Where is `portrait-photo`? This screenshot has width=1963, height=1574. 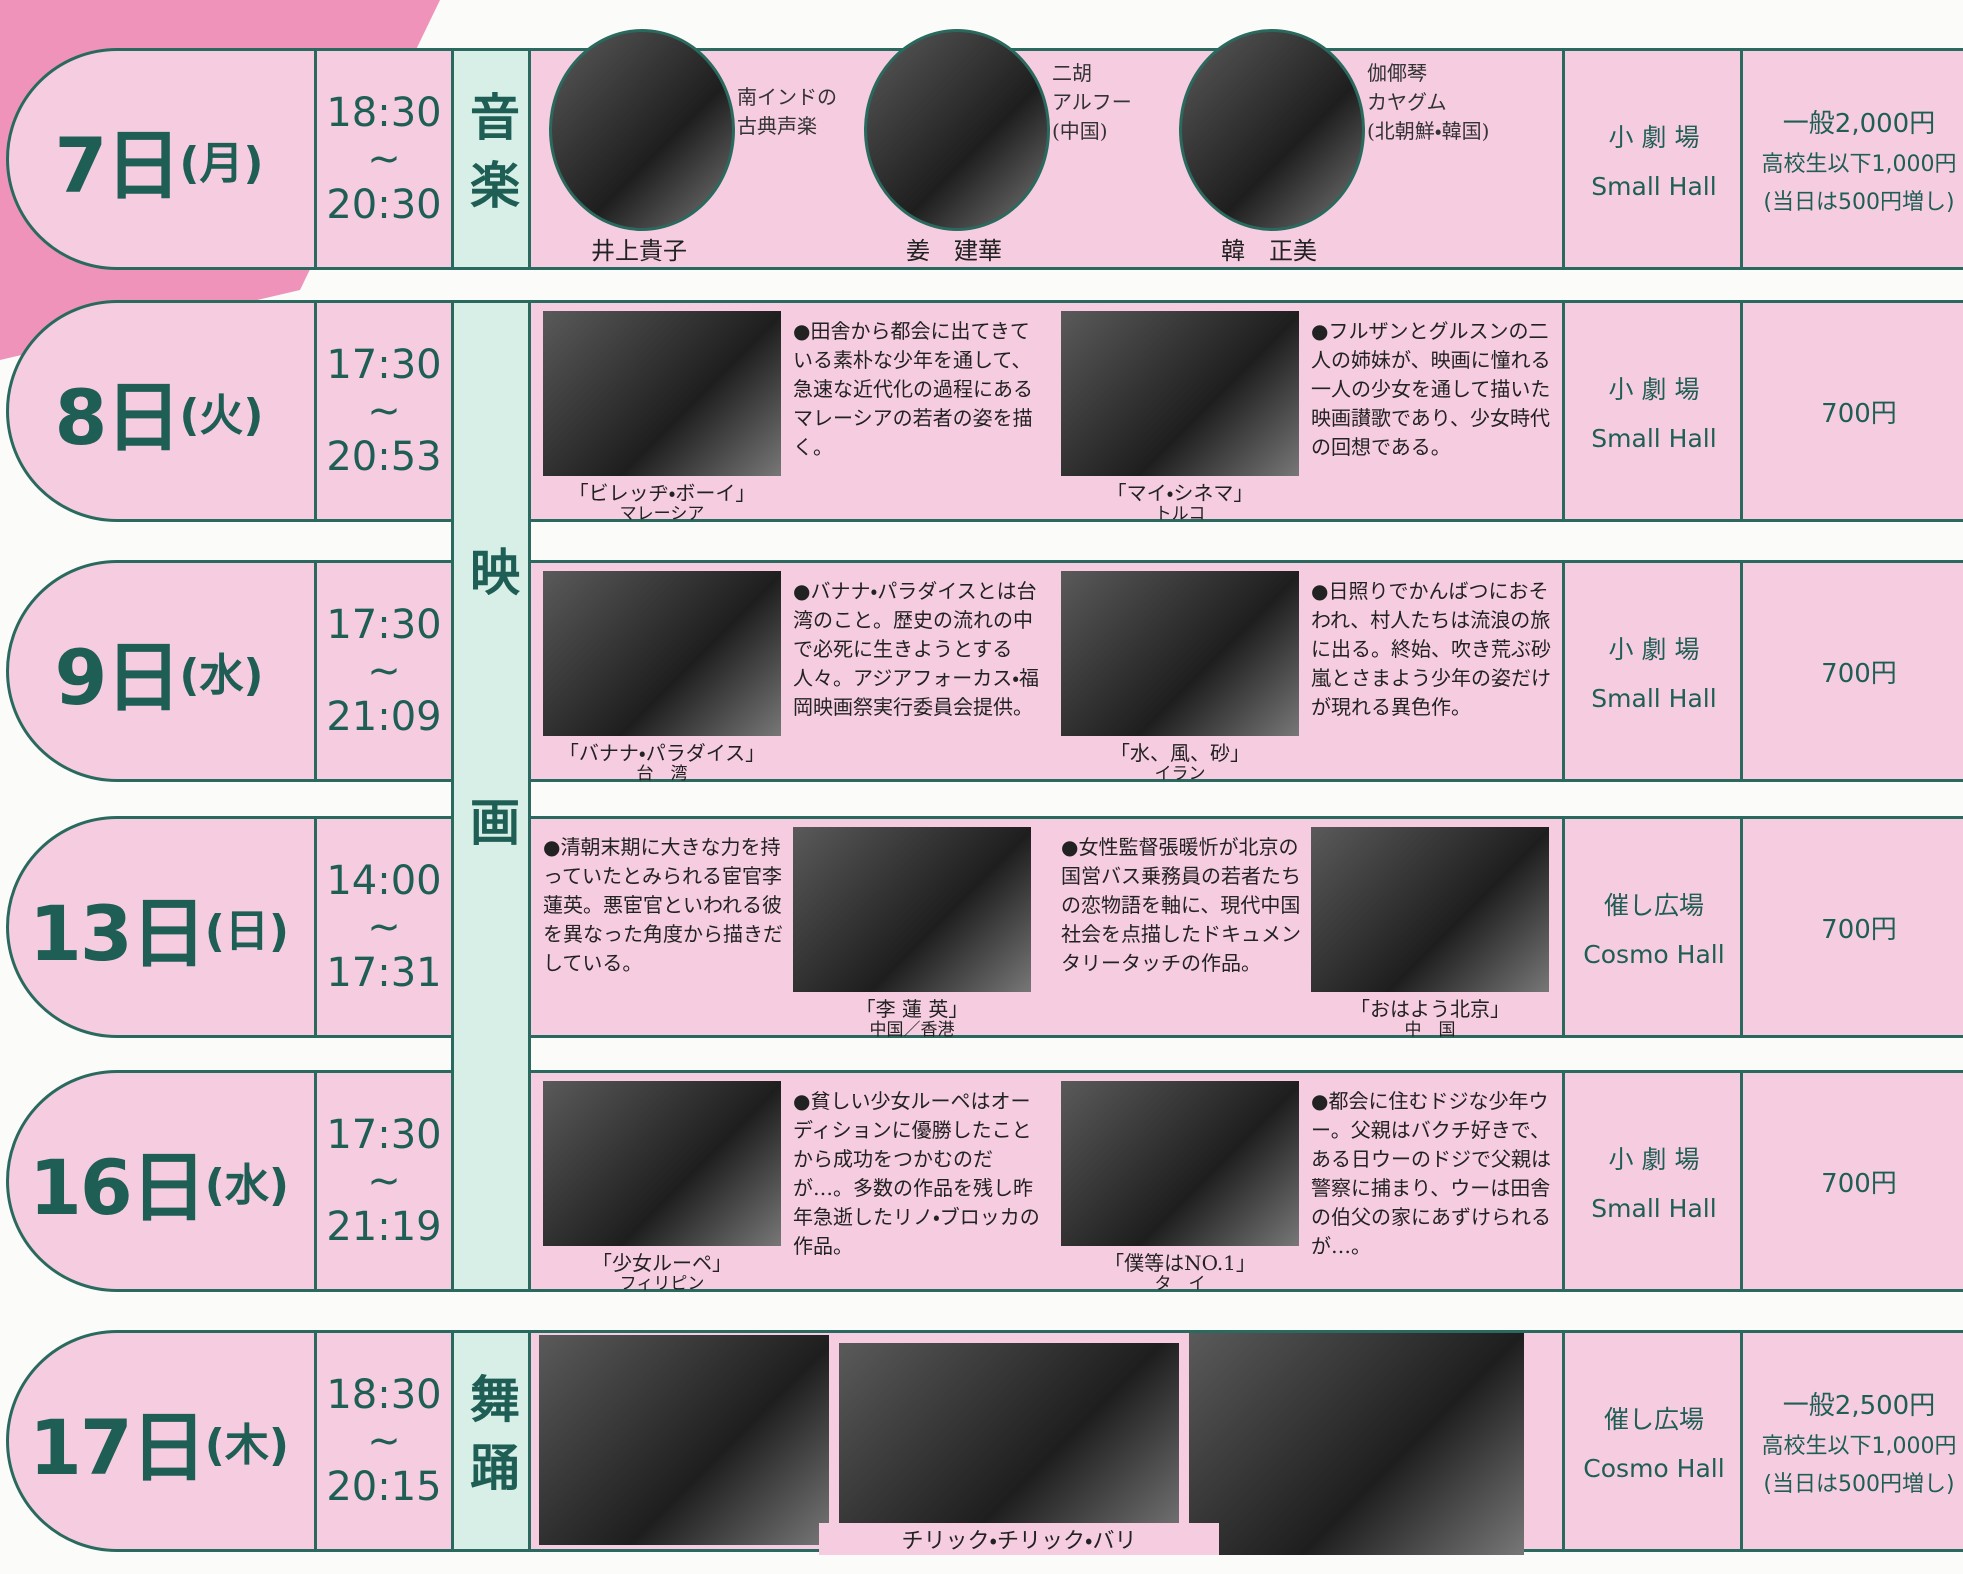
portrait-photo is located at coordinates (957, 130).